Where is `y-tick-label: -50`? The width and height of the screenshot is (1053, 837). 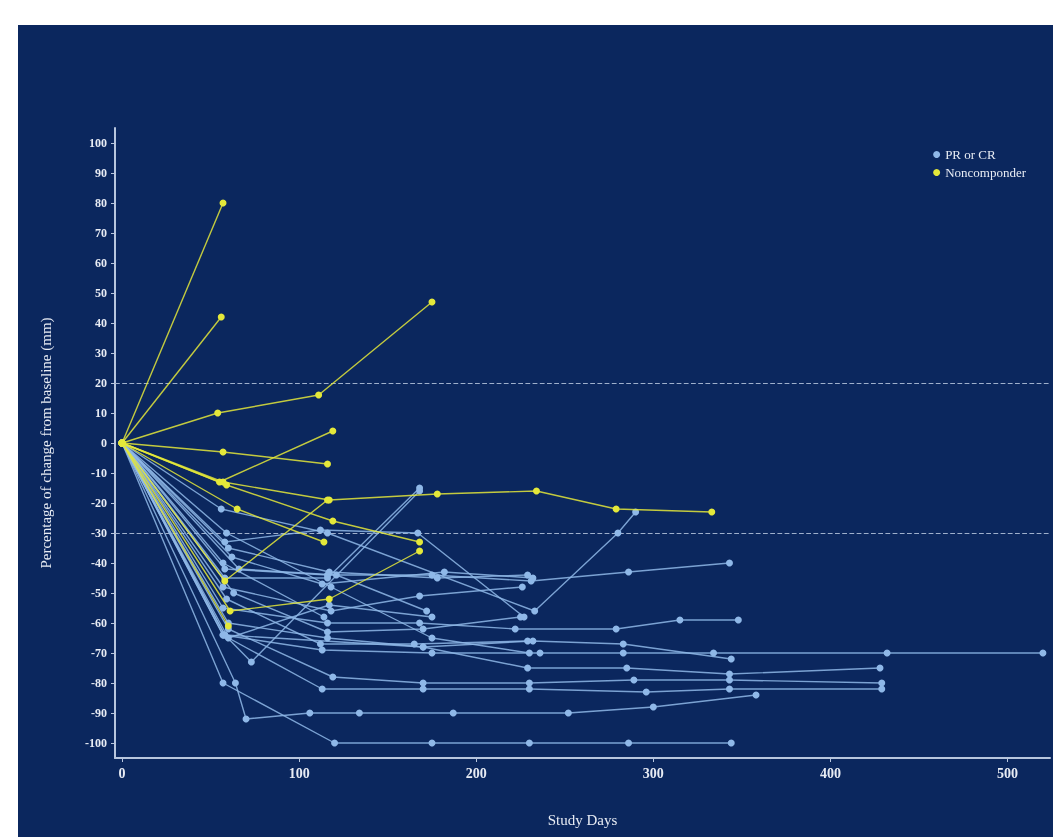
y-tick-label: -50 is located at coordinates (99, 593).